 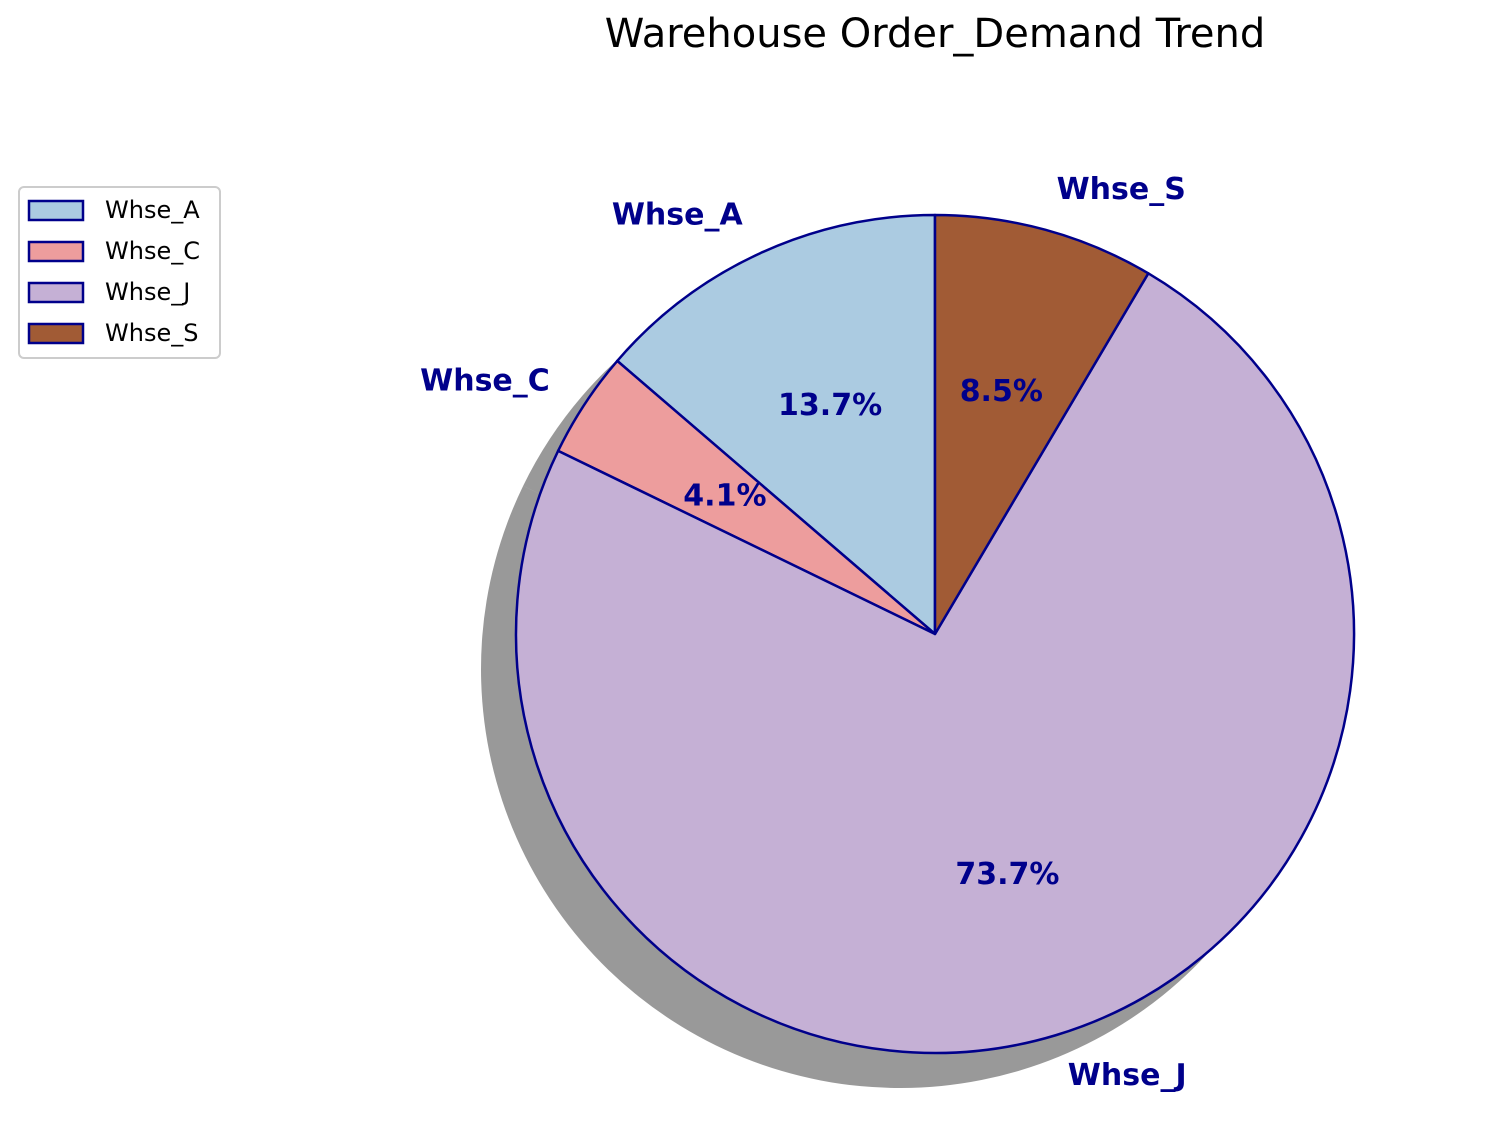 I want to click on legend-frame, so click(x=119, y=272).